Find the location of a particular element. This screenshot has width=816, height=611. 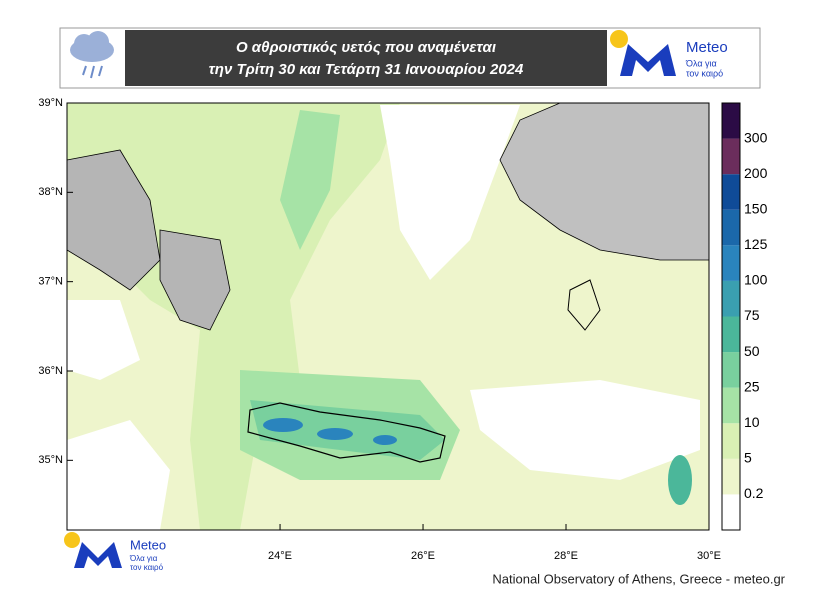

lat-label: 36°N is located at coordinates (50, 371).